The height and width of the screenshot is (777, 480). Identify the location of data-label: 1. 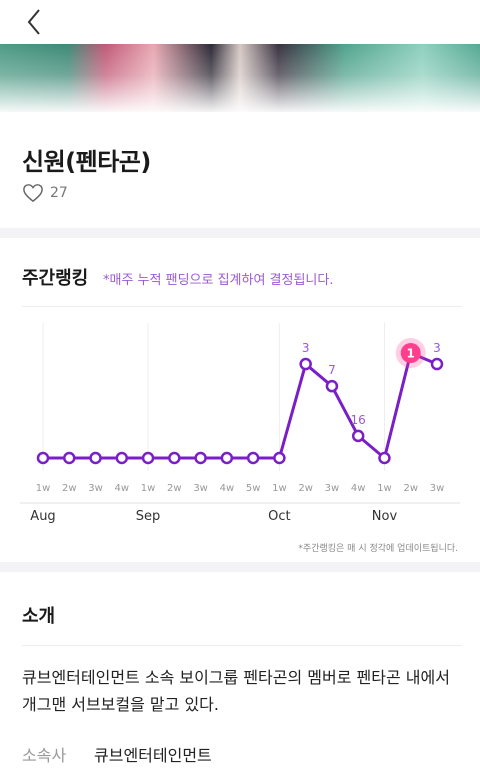
(411, 354).